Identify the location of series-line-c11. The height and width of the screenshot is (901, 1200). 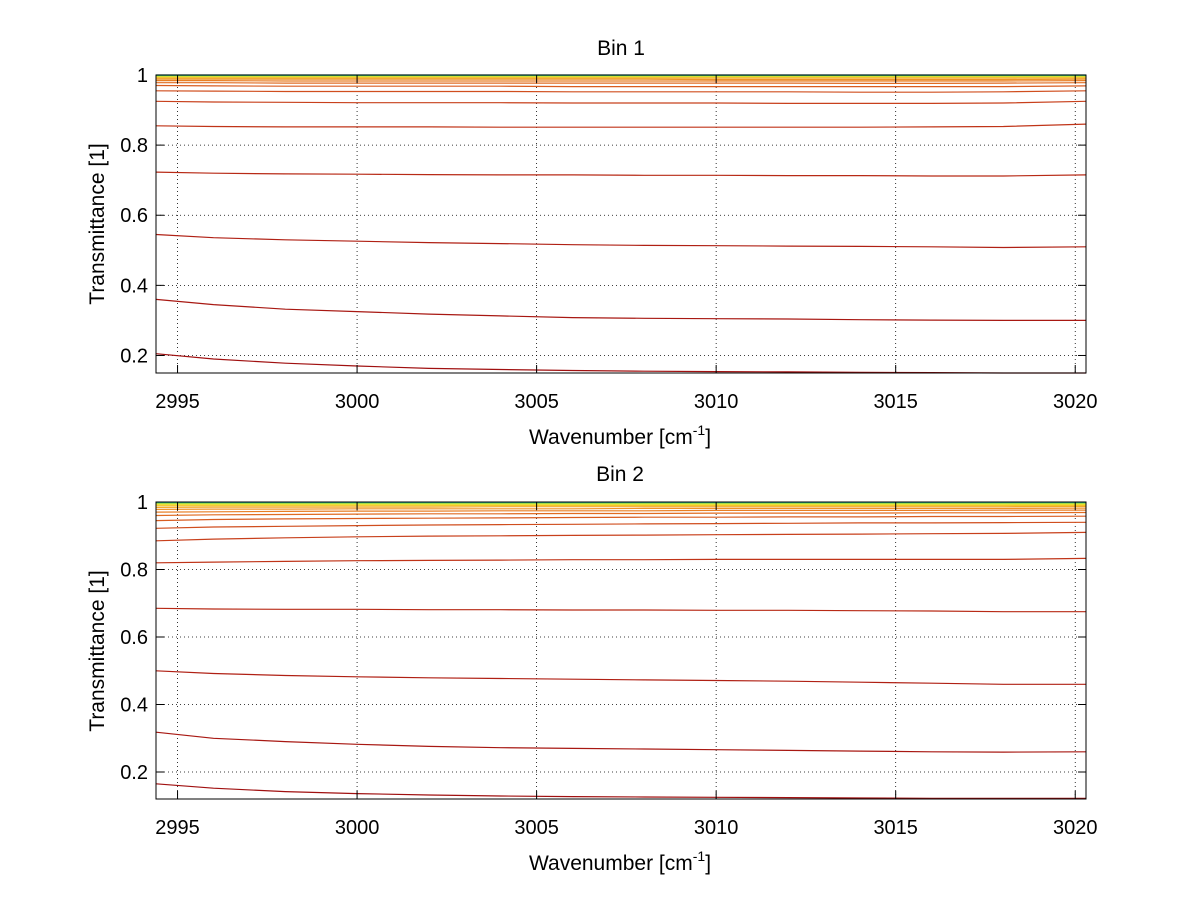
(621, 508).